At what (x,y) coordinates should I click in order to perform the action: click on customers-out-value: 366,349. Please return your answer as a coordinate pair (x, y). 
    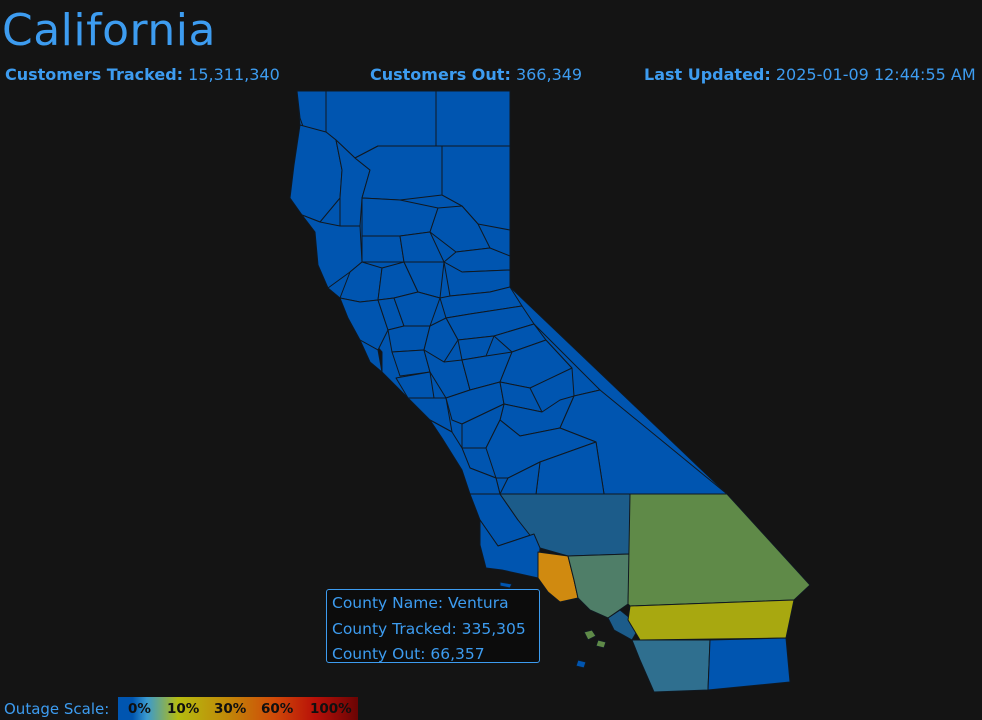
    Looking at the image, I should click on (549, 74).